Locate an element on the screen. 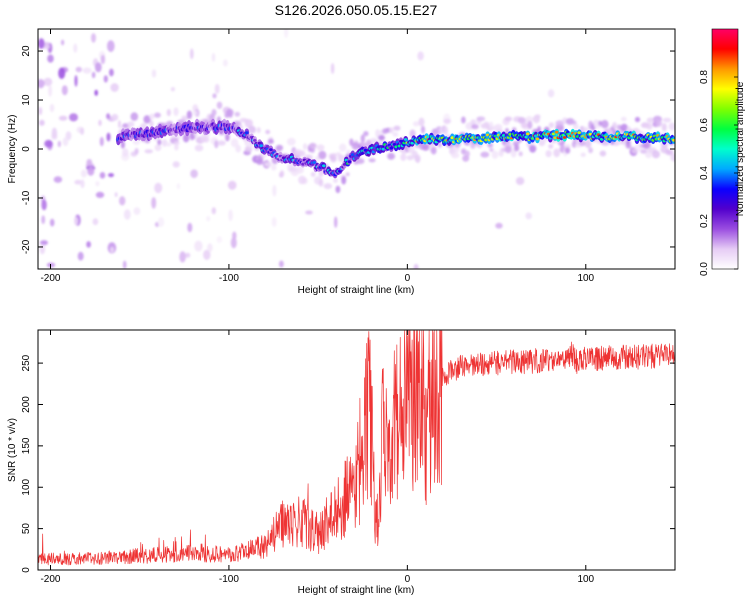 This screenshot has height=600, width=750. colorbar-tick-label: 0.0 is located at coordinates (704, 269).